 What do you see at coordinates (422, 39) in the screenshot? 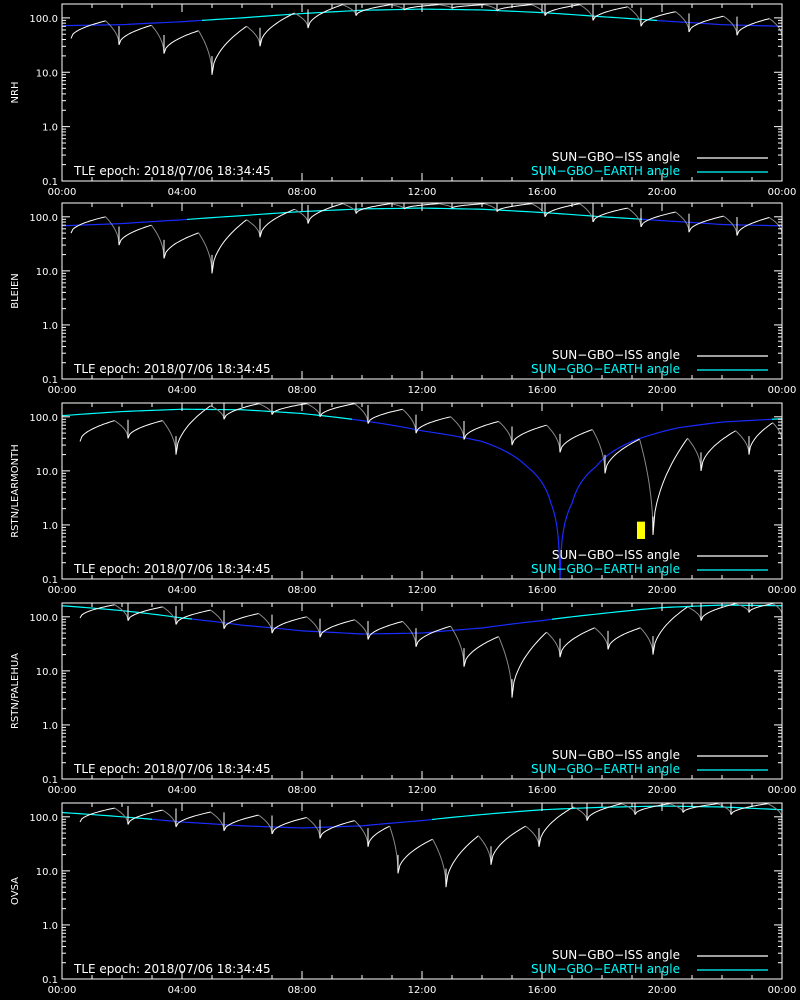
I see `plot-data` at bounding box center [422, 39].